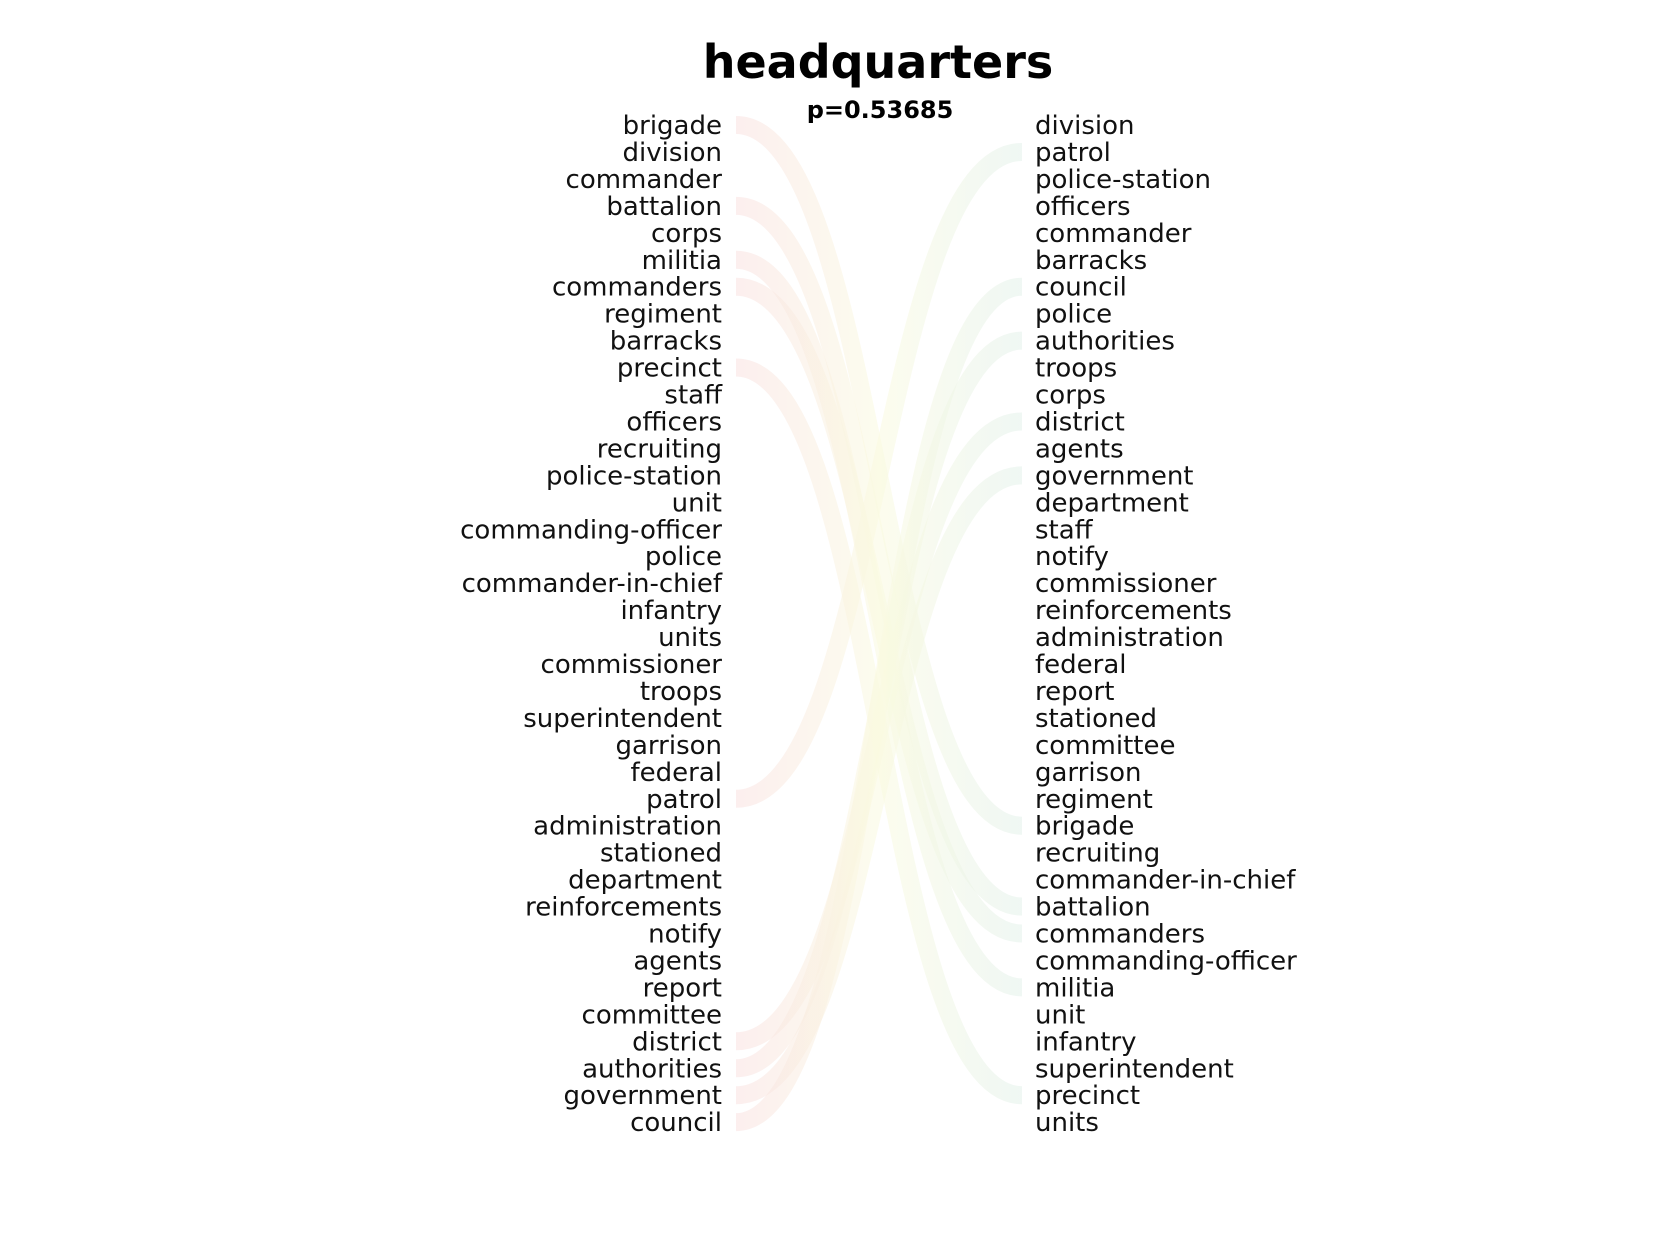 This screenshot has width=1680, height=1260. What do you see at coordinates (677, 773) in the screenshot?
I see `left-label: federal` at bounding box center [677, 773].